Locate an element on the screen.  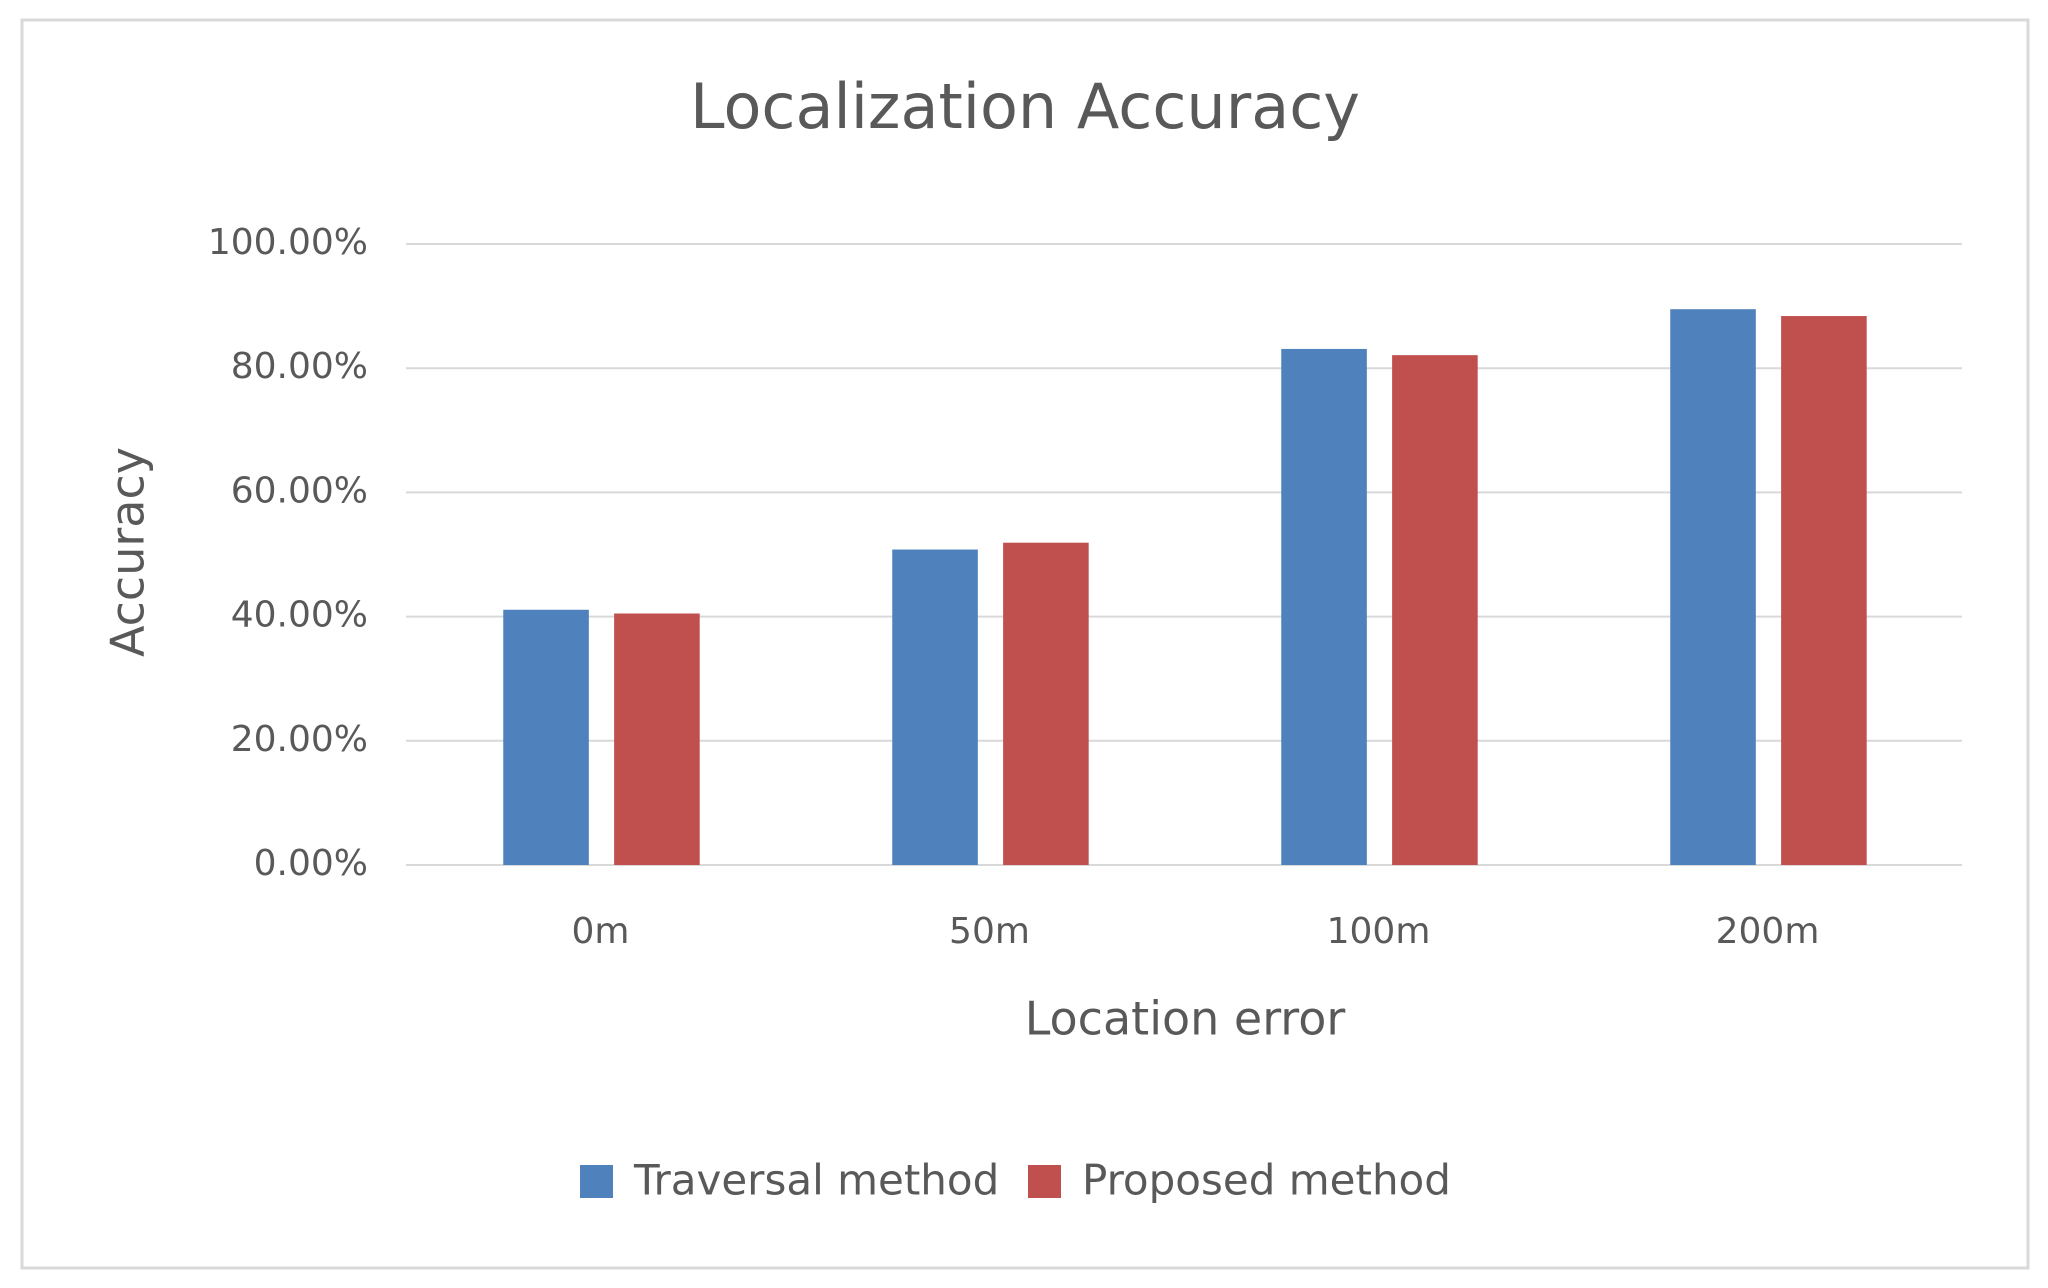
x-tick-label: 100m is located at coordinates (1379, 931).